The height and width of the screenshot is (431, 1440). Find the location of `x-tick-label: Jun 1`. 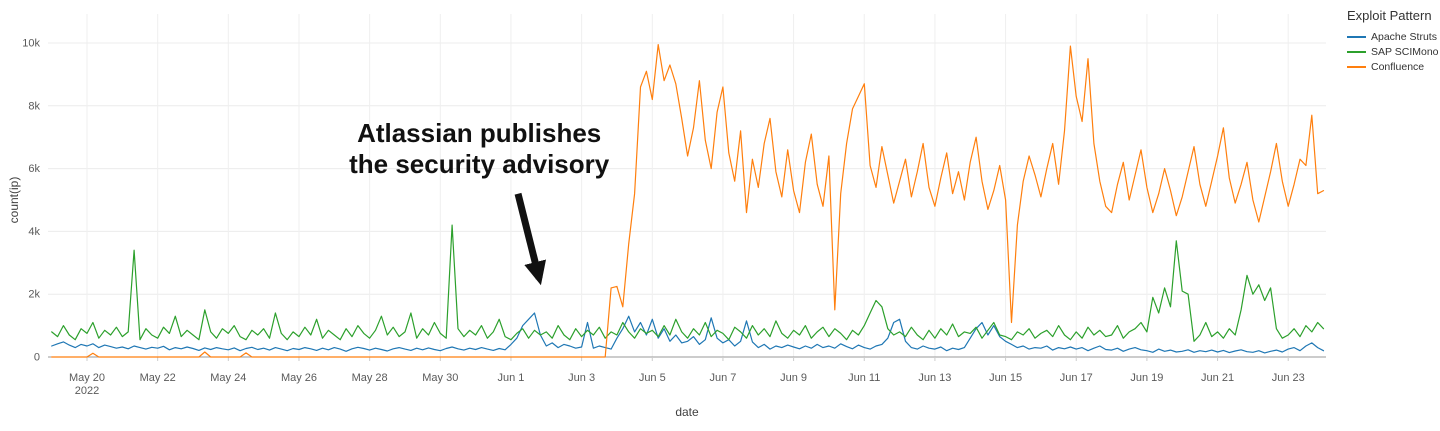

x-tick-label: Jun 1 is located at coordinates (510, 378).